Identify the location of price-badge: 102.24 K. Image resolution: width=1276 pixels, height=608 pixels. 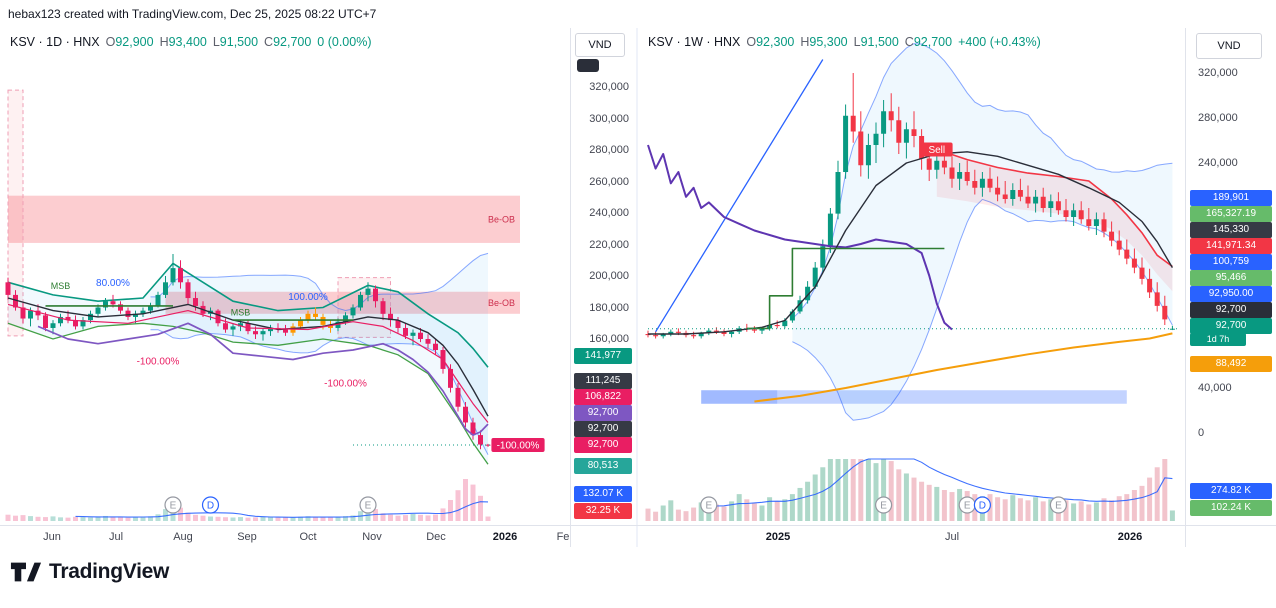
(1231, 508).